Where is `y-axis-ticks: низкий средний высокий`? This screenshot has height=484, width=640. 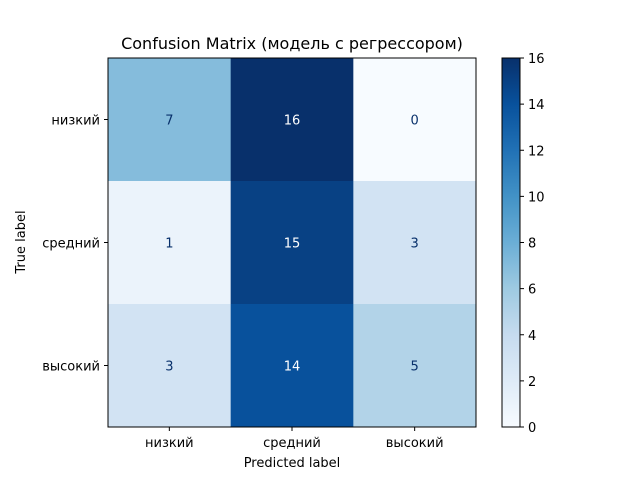 y-axis-ticks: низкий средний высокий is located at coordinates (75, 244).